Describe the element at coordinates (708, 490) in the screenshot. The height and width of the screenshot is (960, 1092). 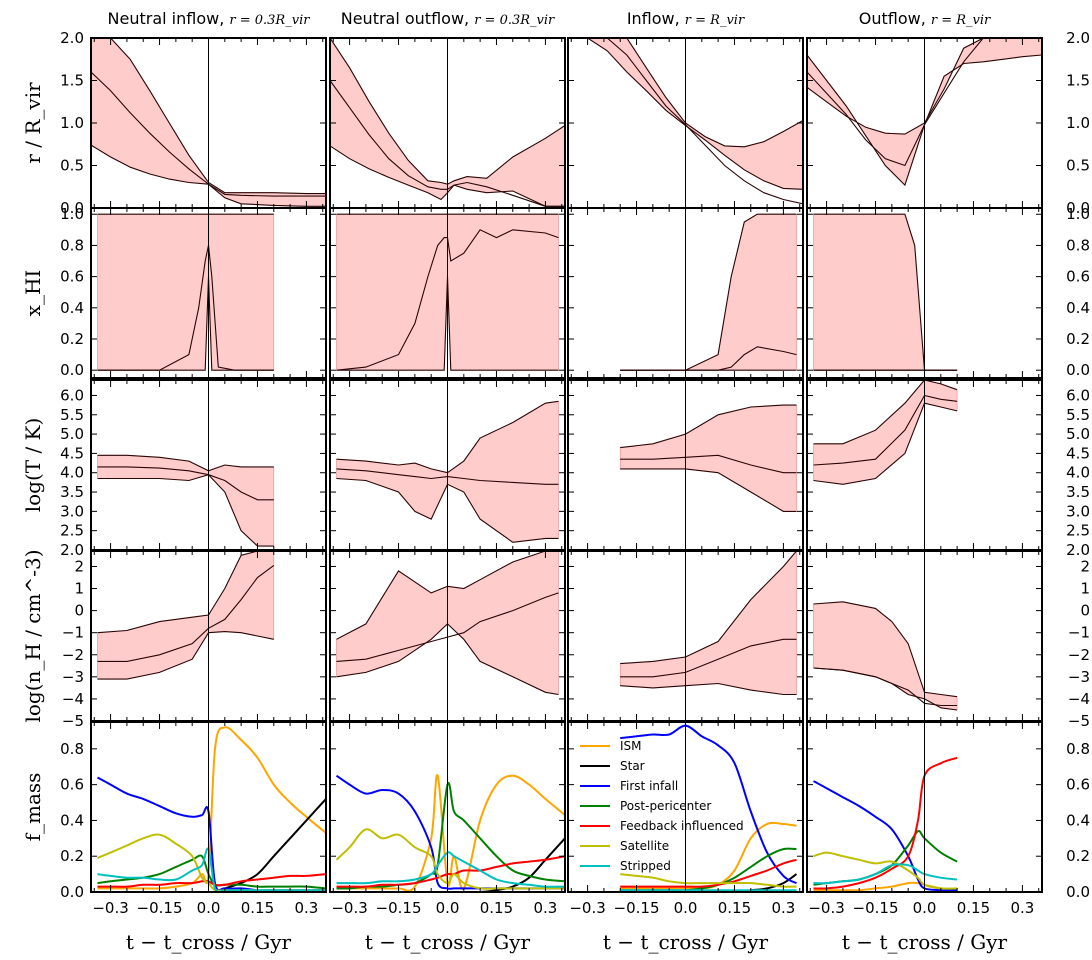
I see `lo-line-r3-c3` at that location.